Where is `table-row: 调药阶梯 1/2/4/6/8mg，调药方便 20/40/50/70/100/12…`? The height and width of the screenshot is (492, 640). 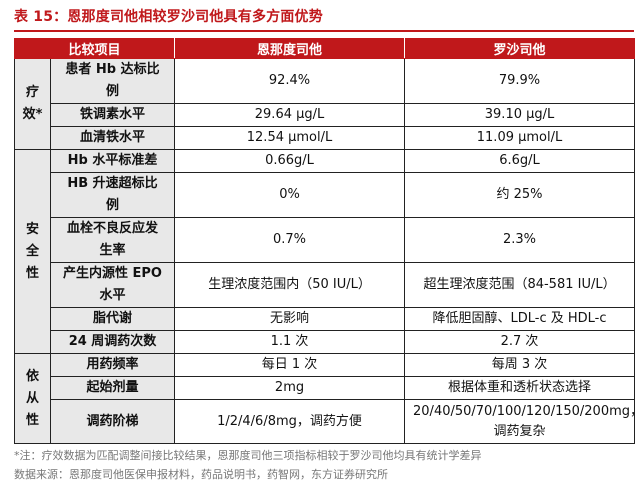 table-row: 调药阶梯 1/2/4/6/8mg，调药方便 20/40/50/70/100/12… is located at coordinates (327, 421).